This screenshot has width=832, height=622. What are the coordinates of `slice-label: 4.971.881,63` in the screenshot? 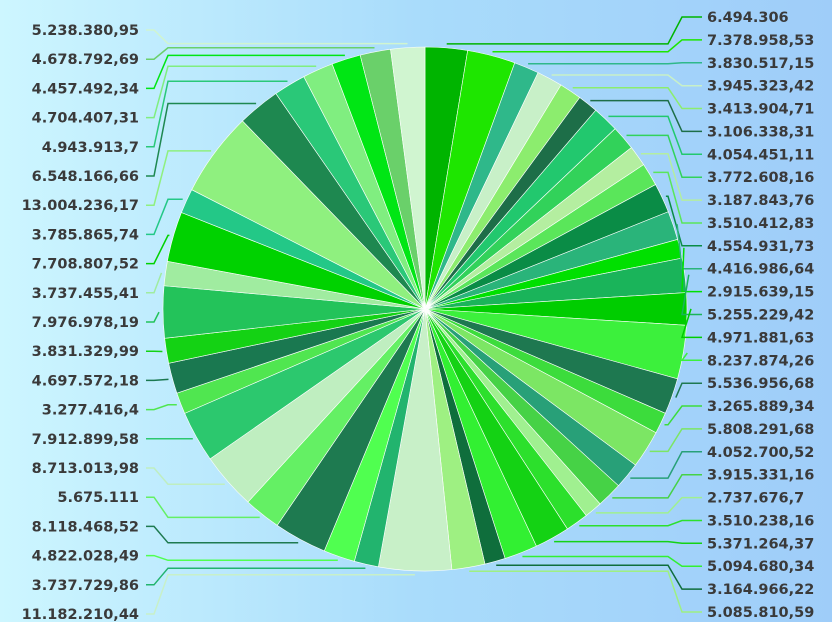 It's located at (760, 338).